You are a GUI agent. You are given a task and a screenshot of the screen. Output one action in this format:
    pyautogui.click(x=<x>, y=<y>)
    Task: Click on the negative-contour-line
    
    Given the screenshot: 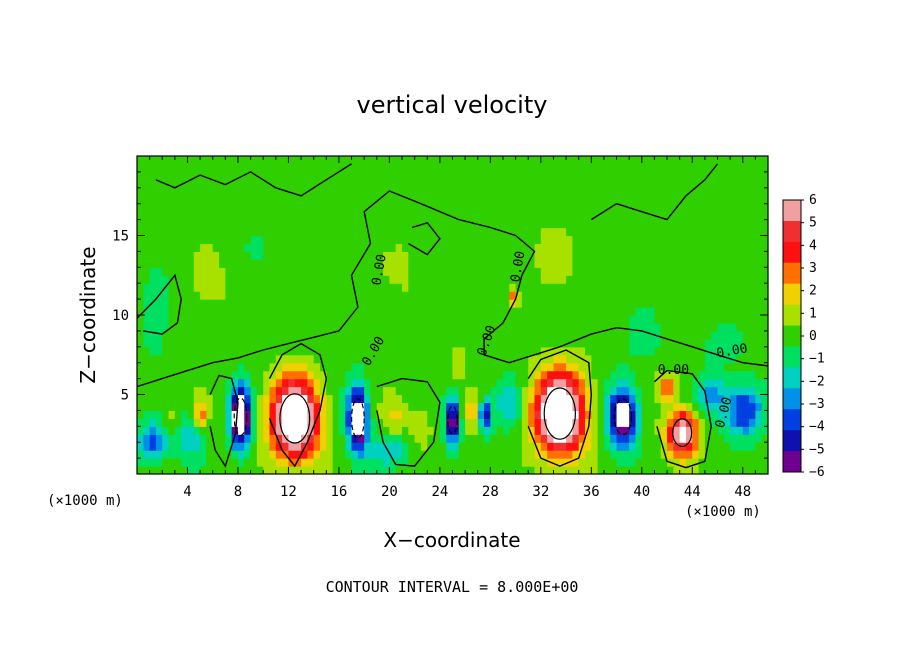 What is the action you would take?
    pyautogui.click(x=452, y=420)
    